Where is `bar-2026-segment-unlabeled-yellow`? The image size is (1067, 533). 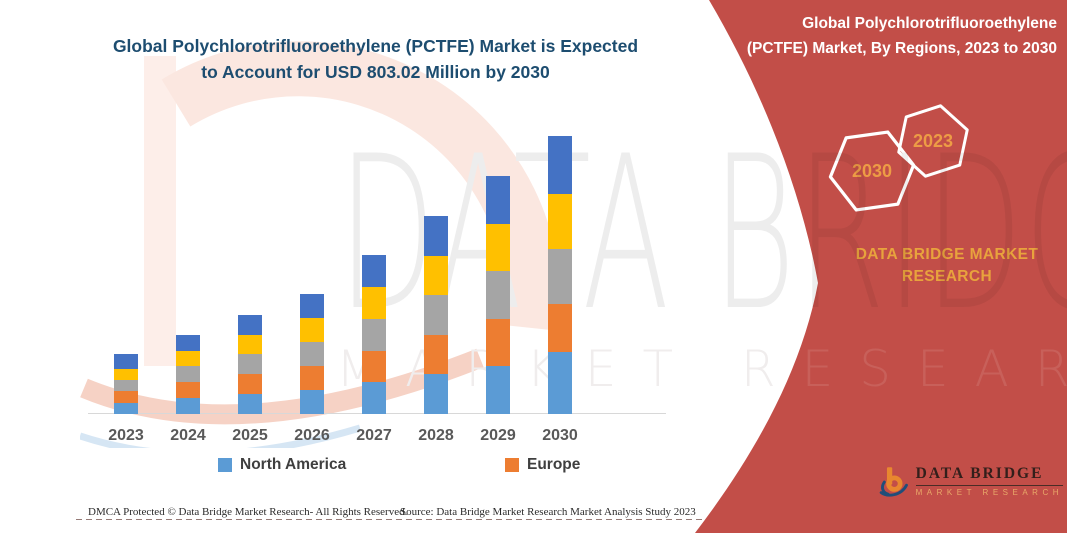 bar-2026-segment-unlabeled-yellow is located at coordinates (312, 330).